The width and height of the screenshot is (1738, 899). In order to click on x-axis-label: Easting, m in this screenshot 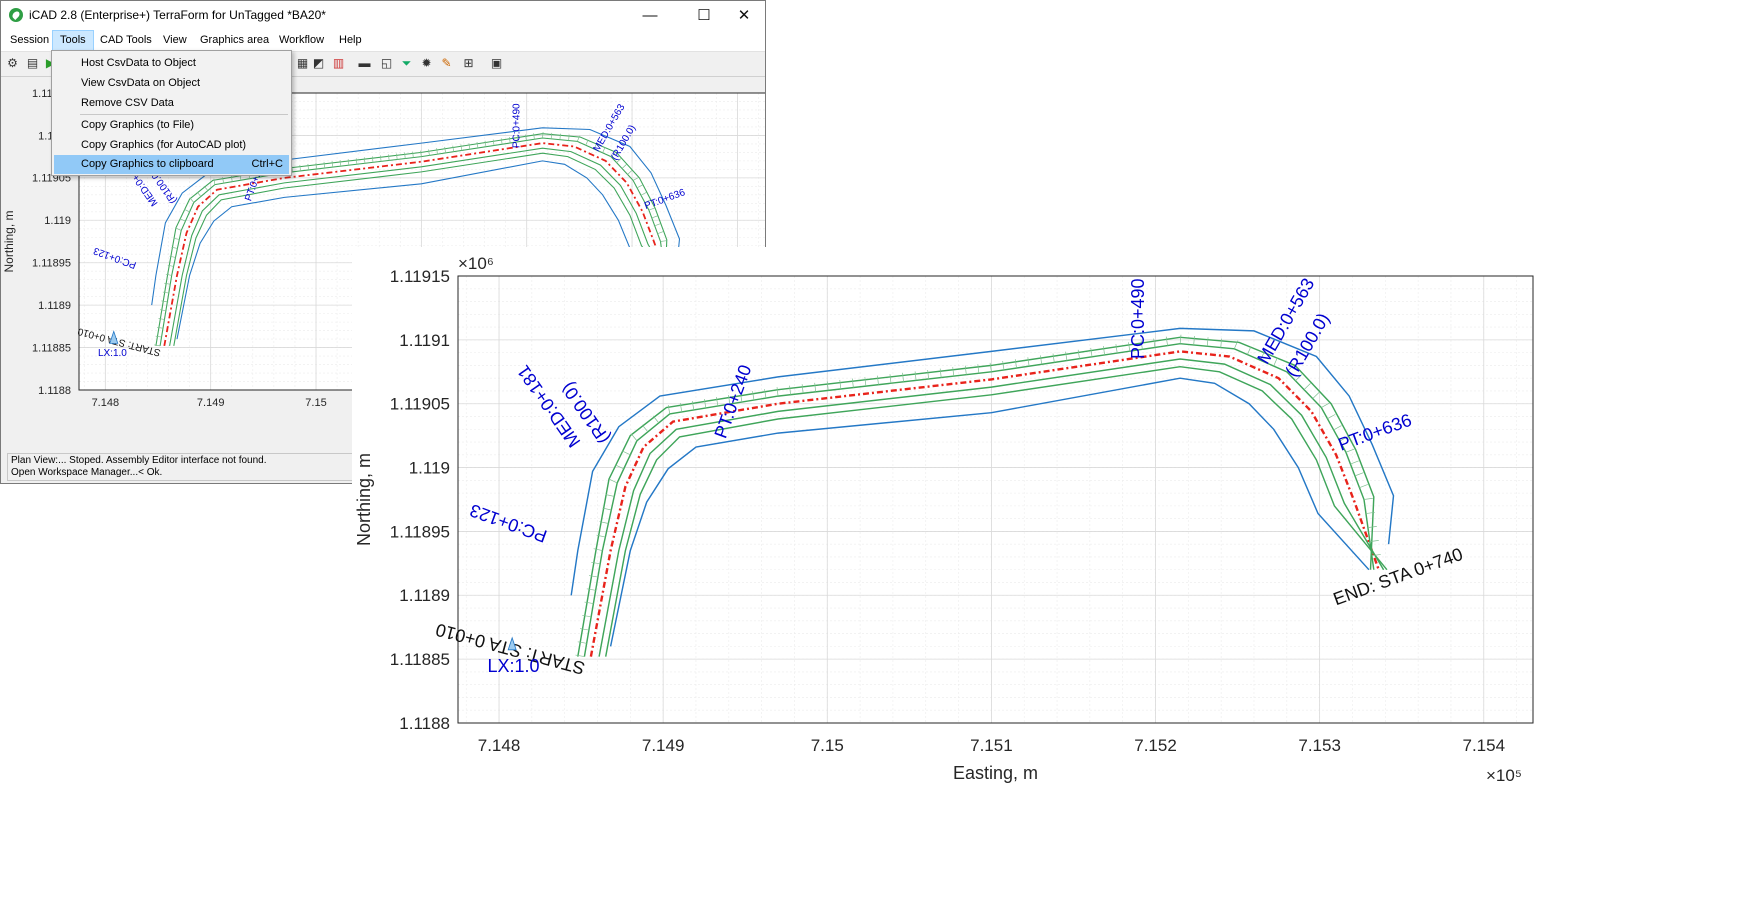, I will do `click(995, 773)`.